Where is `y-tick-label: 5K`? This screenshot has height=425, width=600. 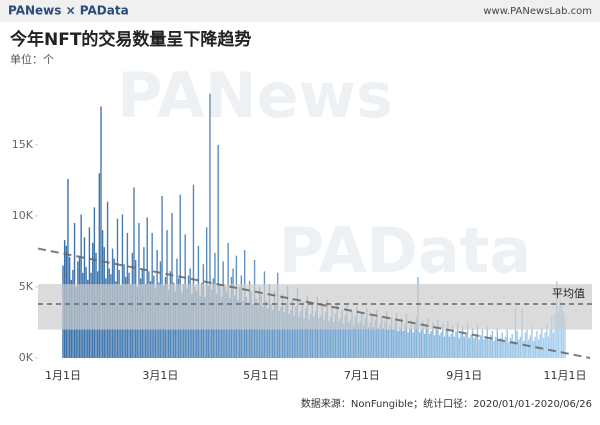 y-tick-label: 5K is located at coordinates (26, 286).